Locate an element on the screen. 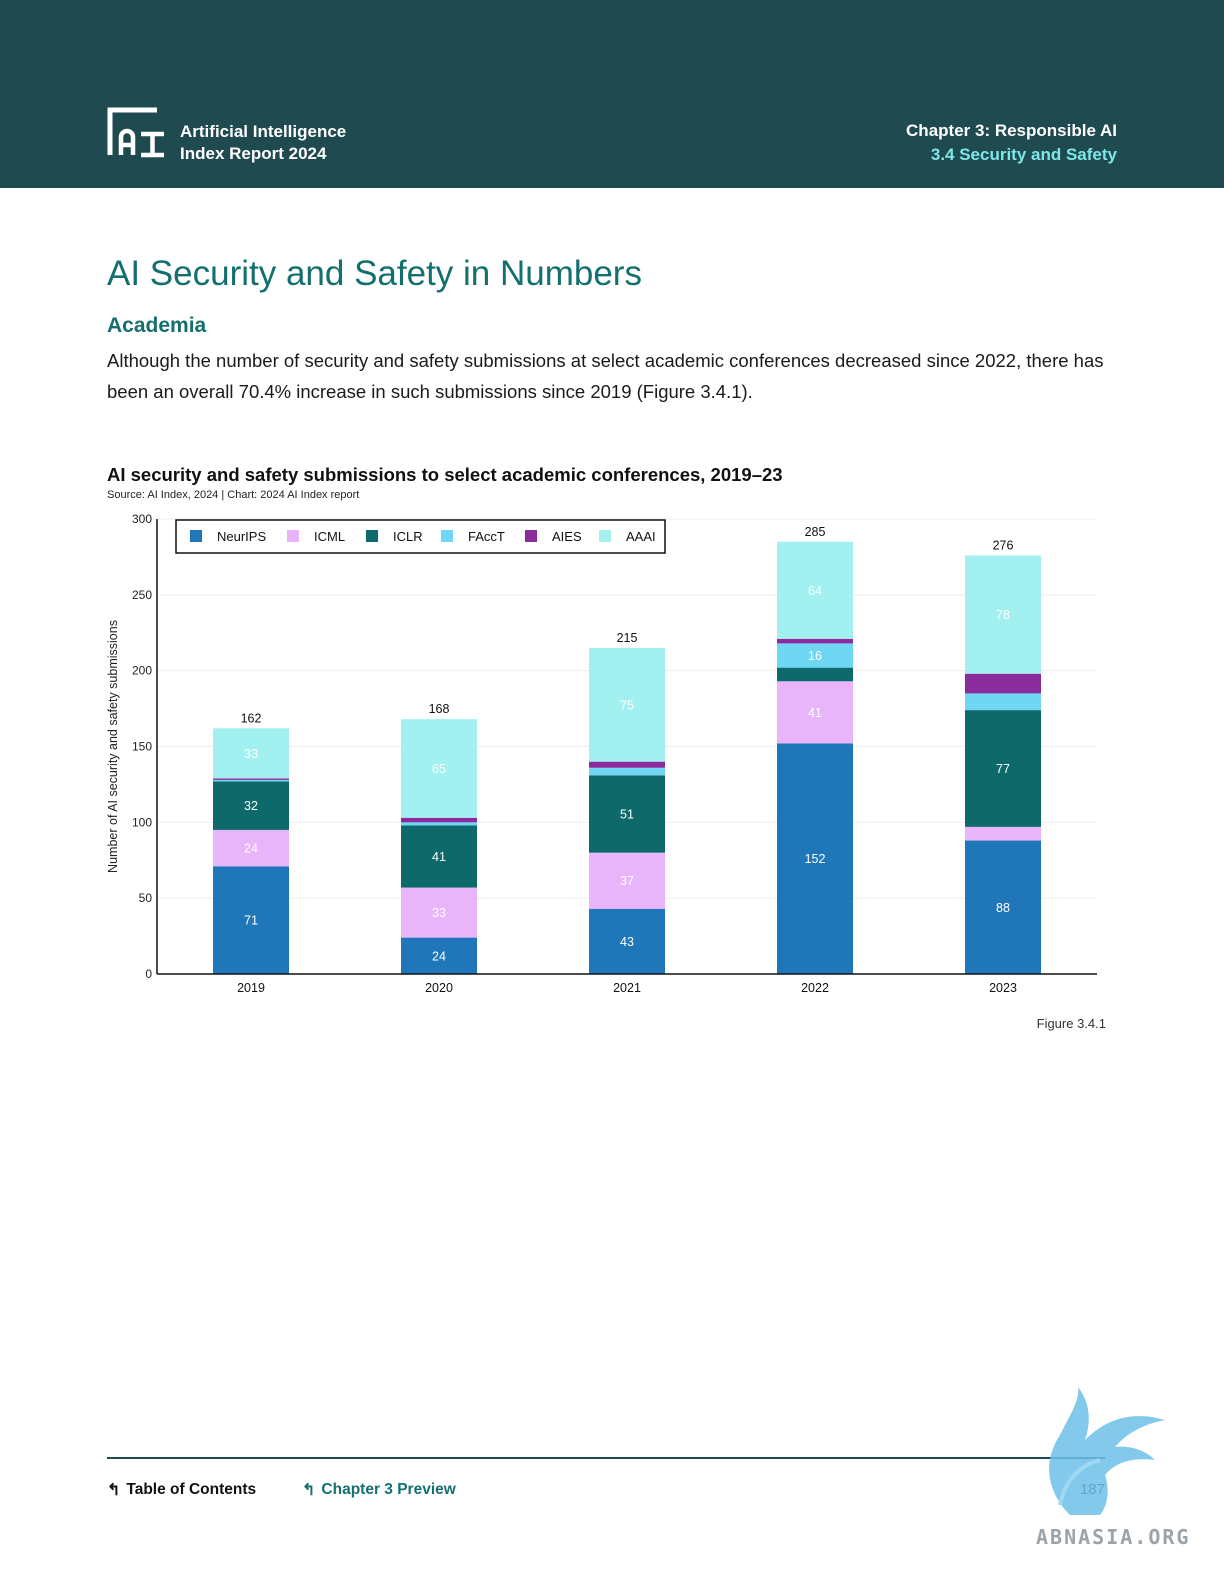 The image size is (1224, 1584). legend-swatch-neurips is located at coordinates (196, 536).